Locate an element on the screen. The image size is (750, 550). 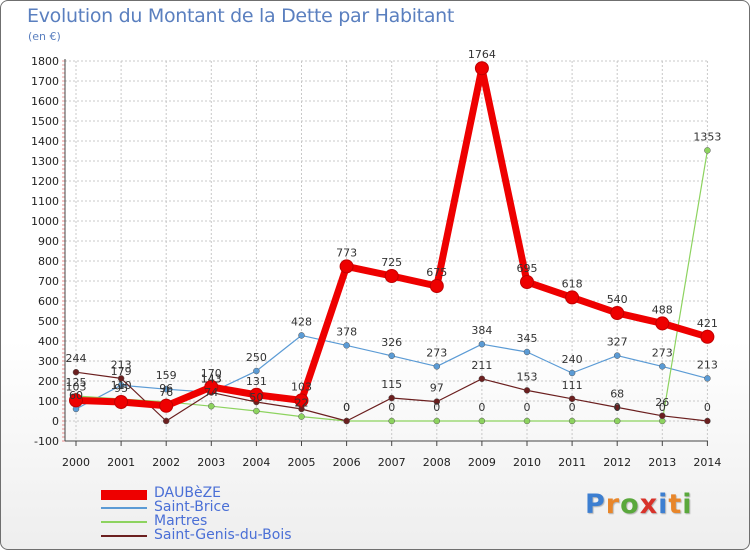
y-tick-label: 800 is located at coordinates (48, 261).